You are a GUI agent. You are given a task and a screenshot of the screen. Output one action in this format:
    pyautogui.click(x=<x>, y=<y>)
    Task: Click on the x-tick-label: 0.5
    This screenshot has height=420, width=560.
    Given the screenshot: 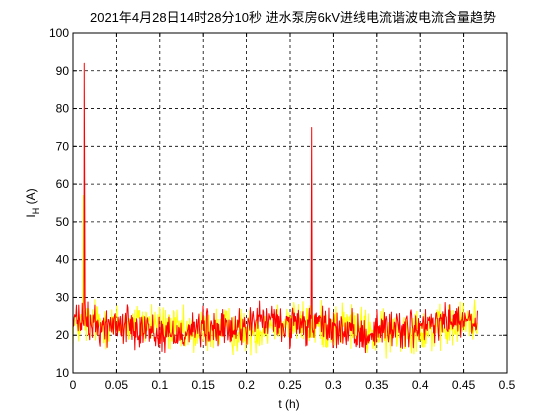 What is the action you would take?
    pyautogui.click(x=507, y=385)
    